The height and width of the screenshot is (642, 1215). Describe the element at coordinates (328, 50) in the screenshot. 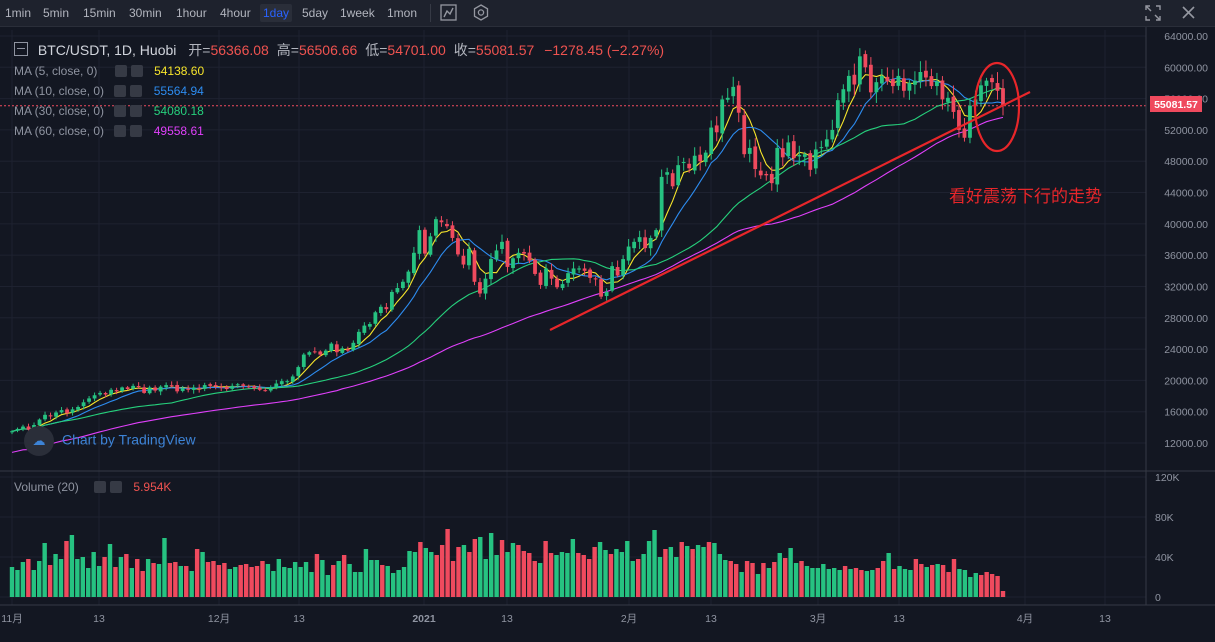

I see `high-value: 56506.66` at that location.